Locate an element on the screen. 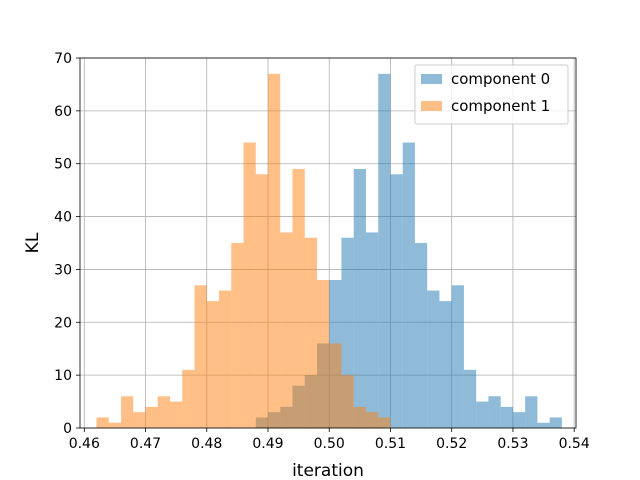  y-tick-label: 60 is located at coordinates (63, 112).